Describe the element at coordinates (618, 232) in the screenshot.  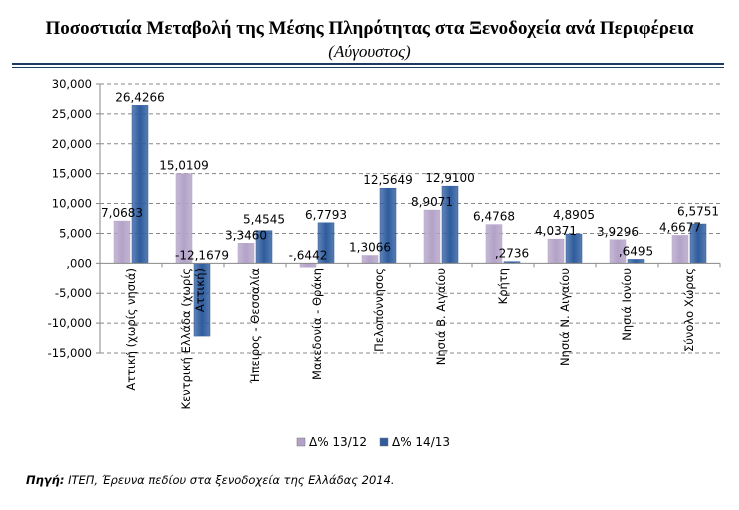
I see `data-label: 3,9296` at that location.